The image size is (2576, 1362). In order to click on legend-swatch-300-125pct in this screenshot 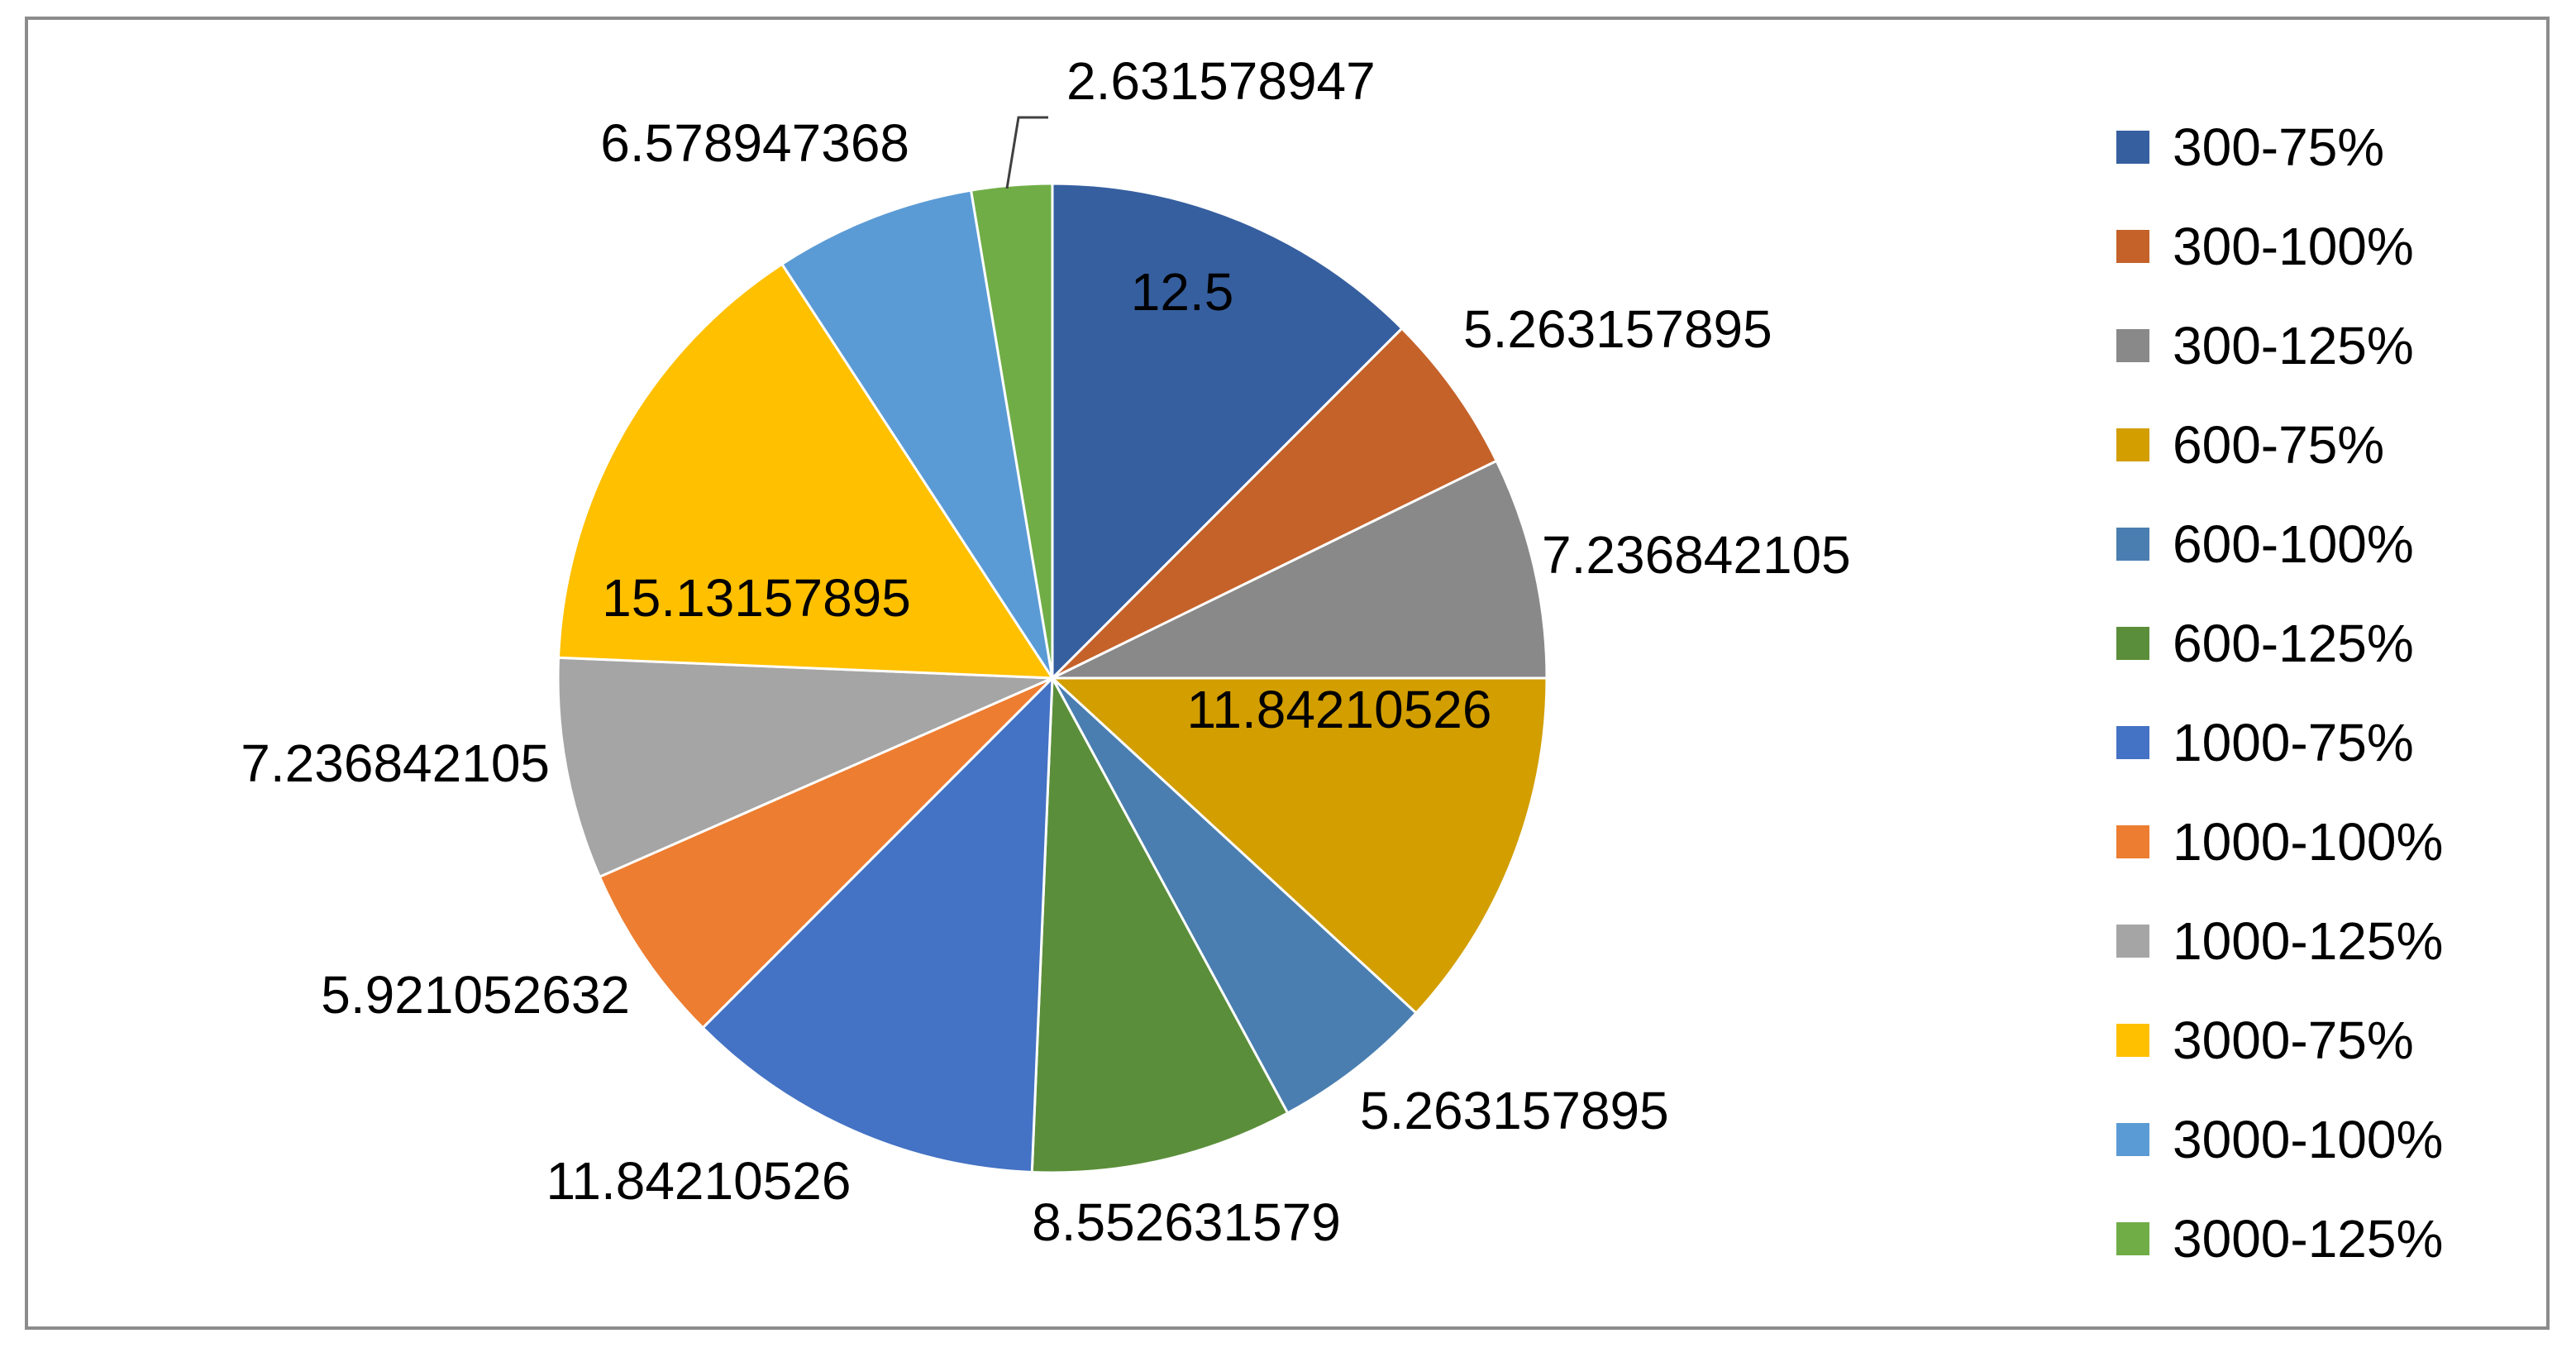, I will do `click(2132, 345)`.